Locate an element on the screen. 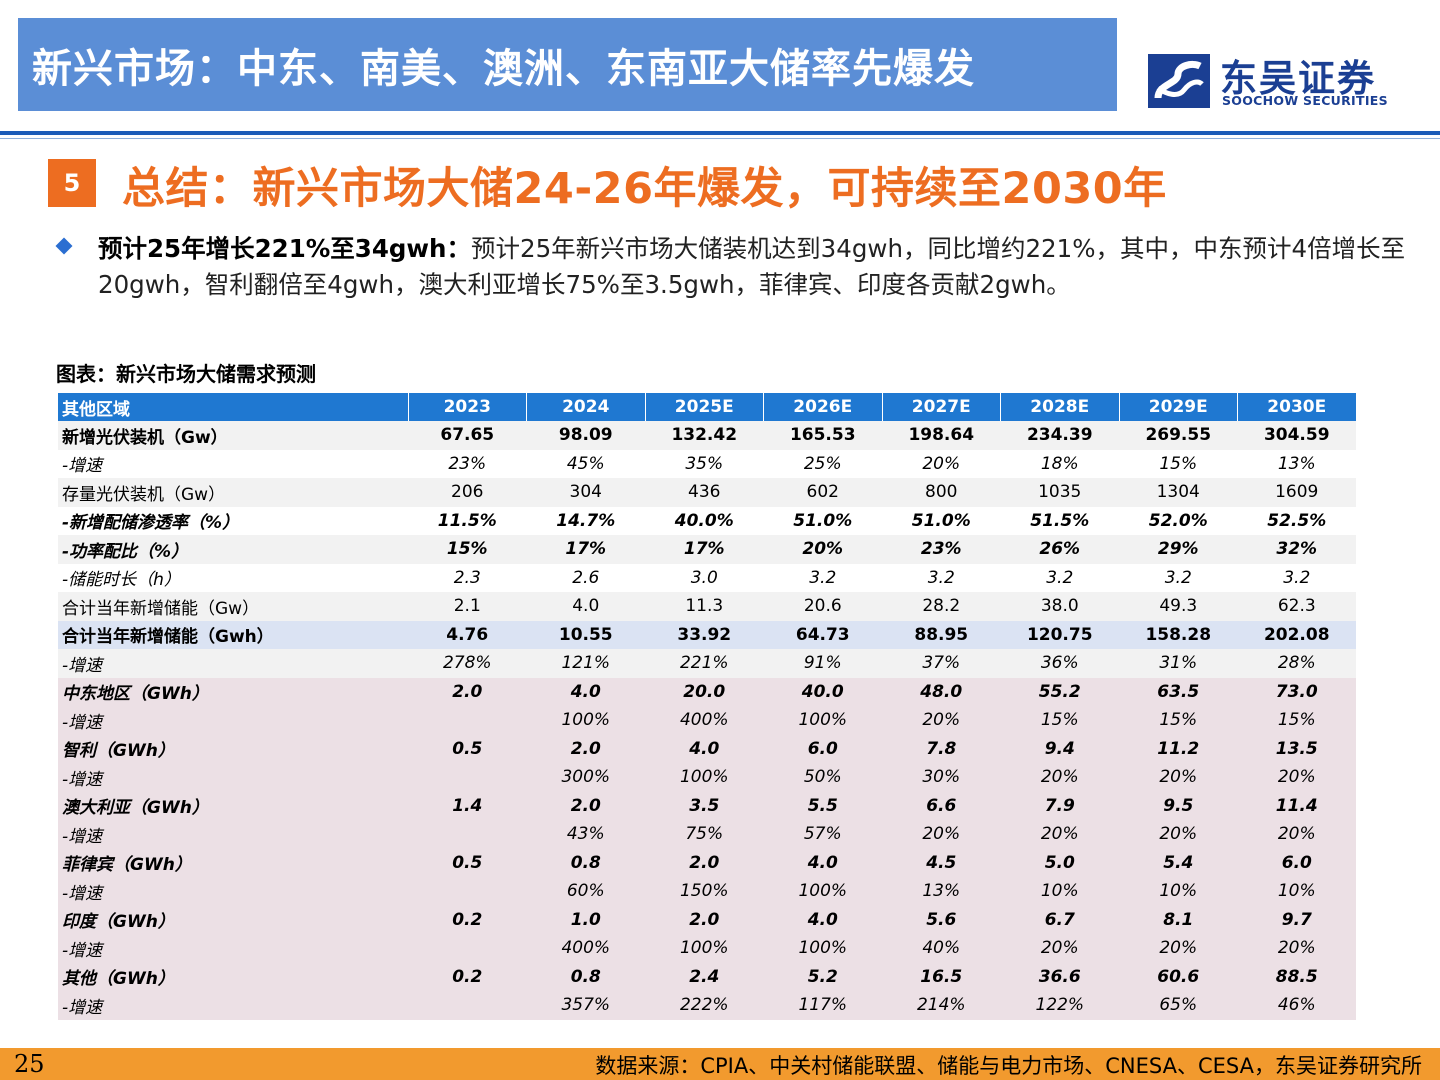 The image size is (1440, 1080). table-cell: 234.39 is located at coordinates (1059, 435).